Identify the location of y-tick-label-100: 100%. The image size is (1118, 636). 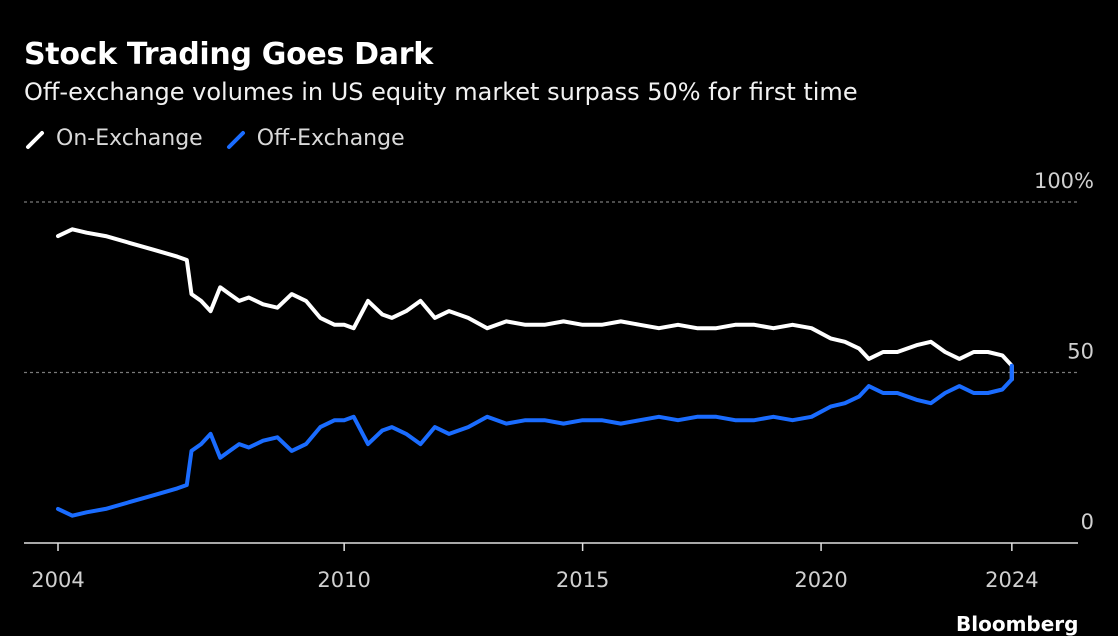
(1064, 181).